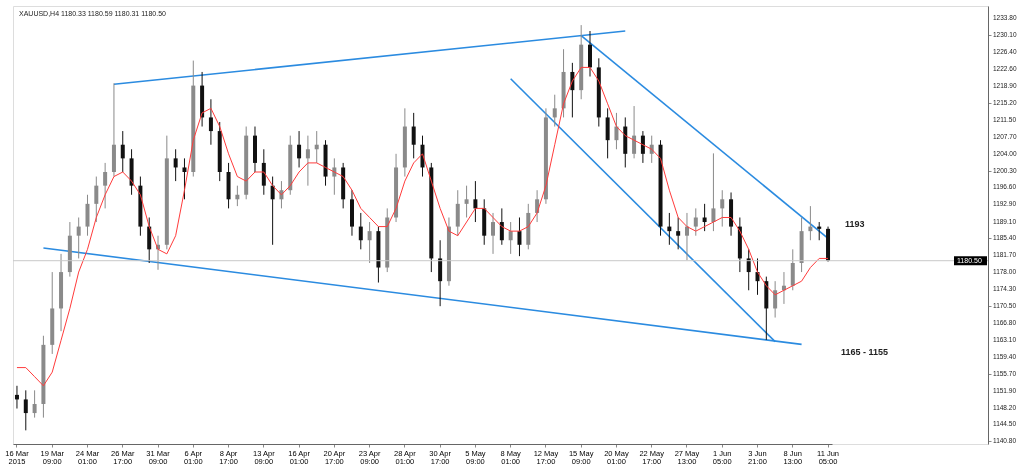 Image resolution: width=1024 pixels, height=471 pixels. I want to click on text: 1193, so click(855, 224).